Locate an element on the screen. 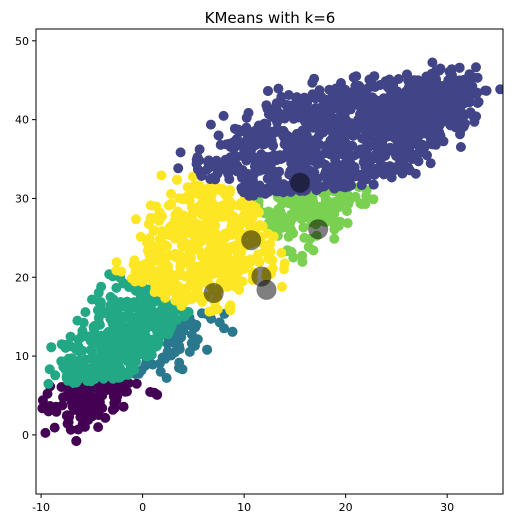  x-tick-label: 10 is located at coordinates (244, 507).